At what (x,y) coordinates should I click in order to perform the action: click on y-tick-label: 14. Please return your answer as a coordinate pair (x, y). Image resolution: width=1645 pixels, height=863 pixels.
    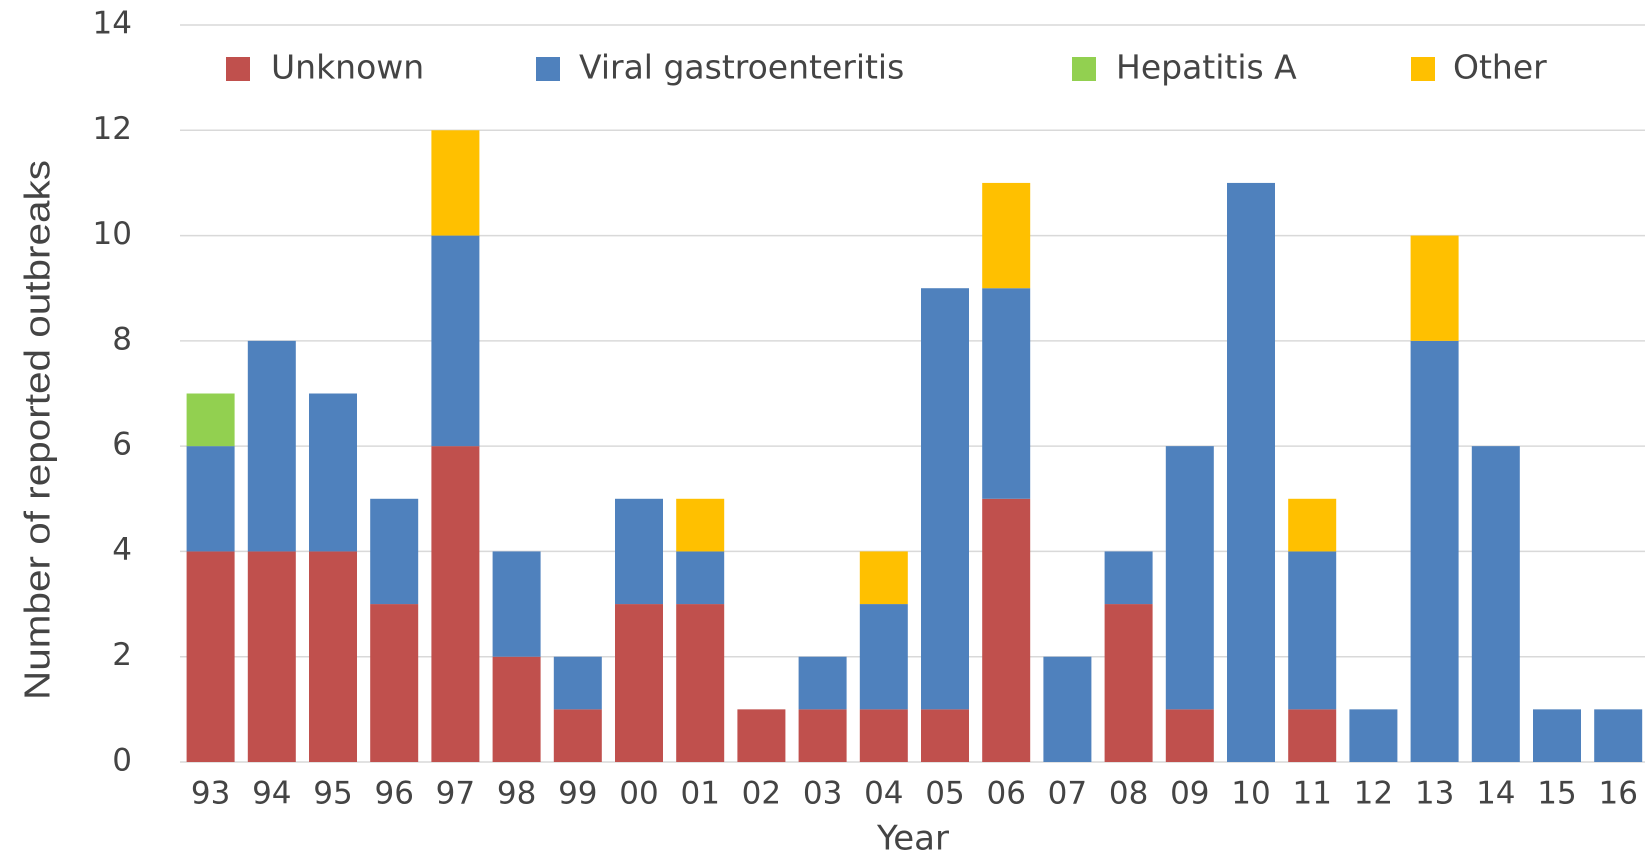
    Looking at the image, I should click on (112, 24).